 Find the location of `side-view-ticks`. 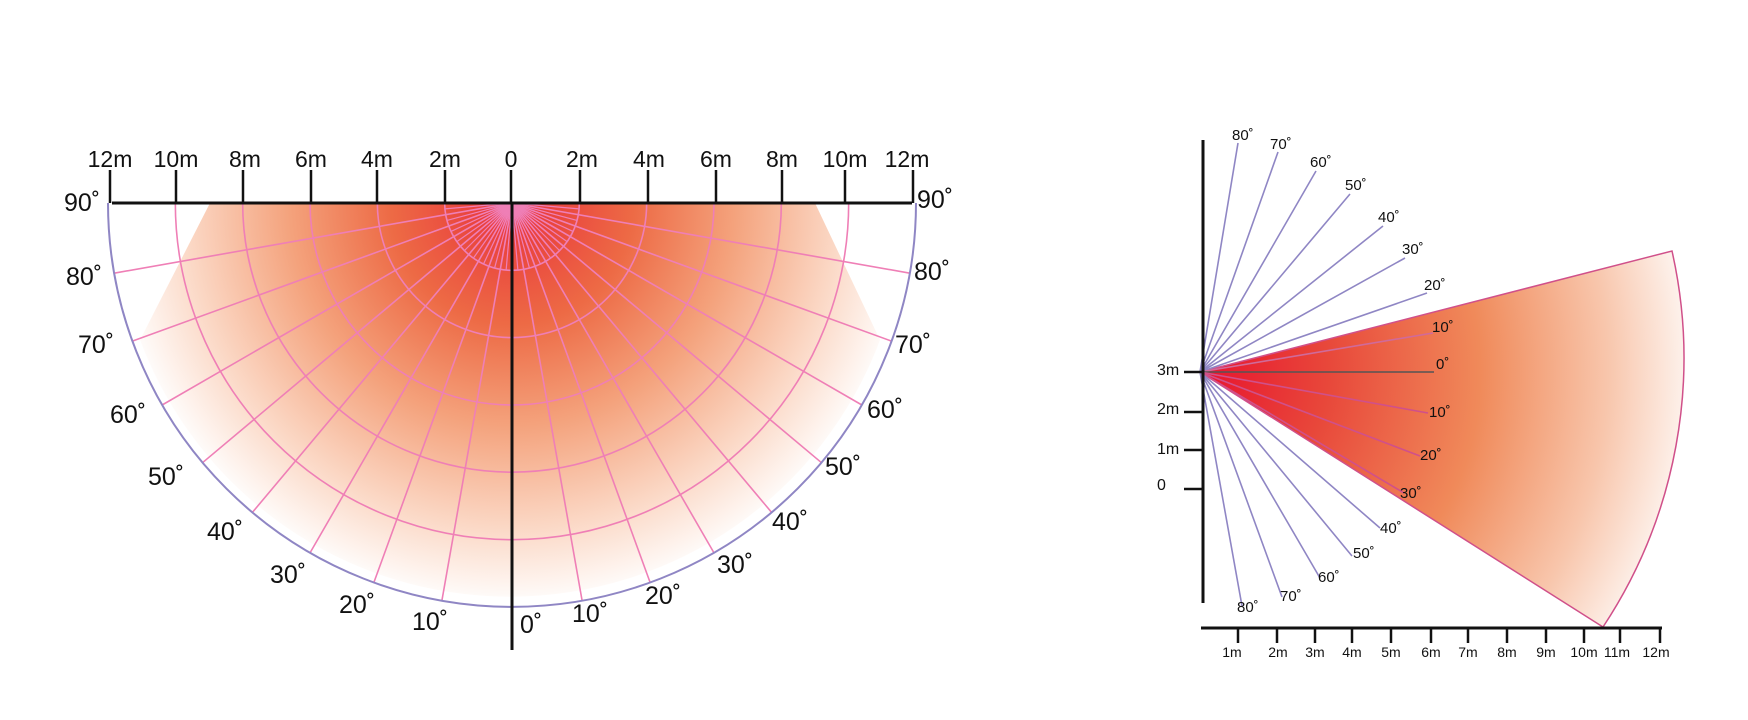

side-view-ticks is located at coordinates (1423, 506).